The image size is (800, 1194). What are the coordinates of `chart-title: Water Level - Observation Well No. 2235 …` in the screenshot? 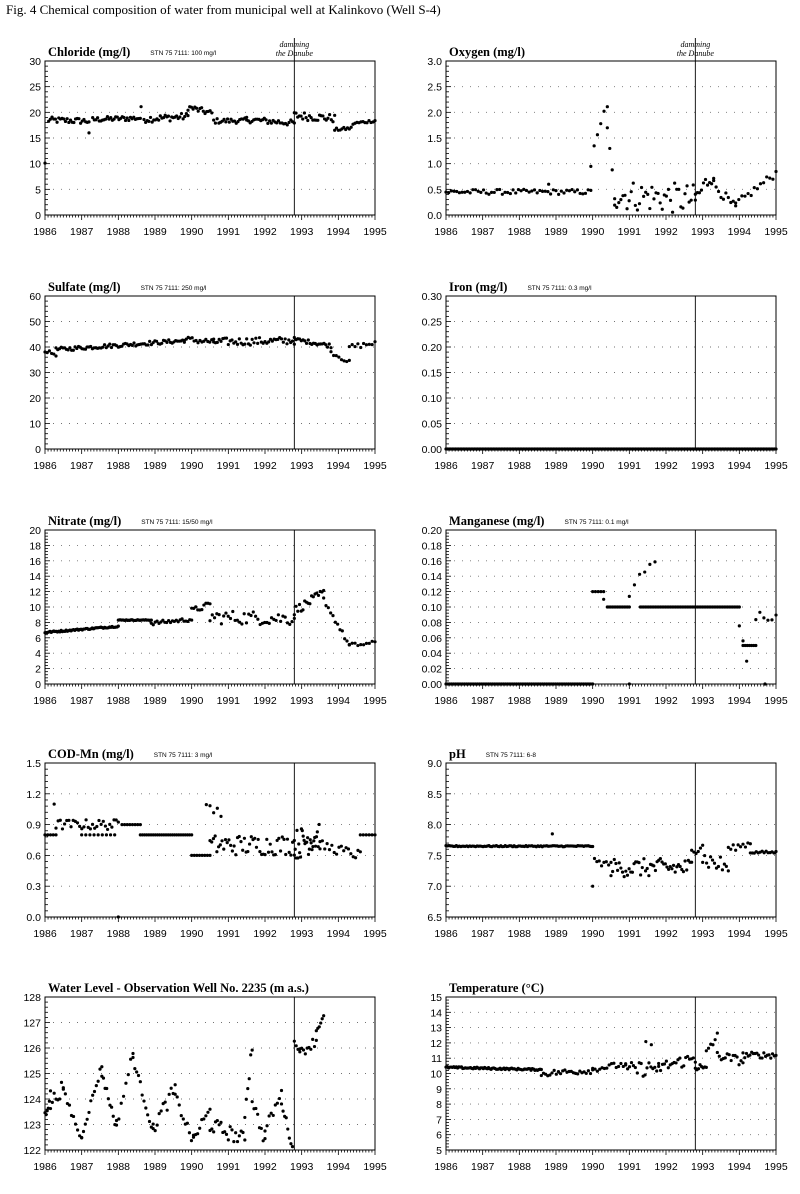 It's located at (178, 988).